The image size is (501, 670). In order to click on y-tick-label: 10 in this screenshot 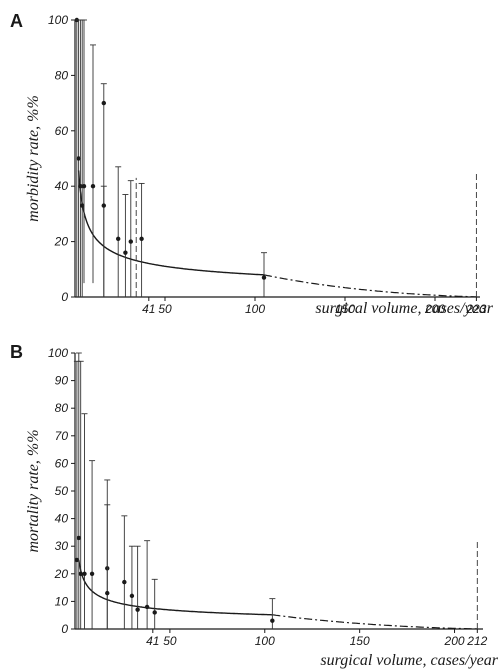, I will do `click(62, 601)`.